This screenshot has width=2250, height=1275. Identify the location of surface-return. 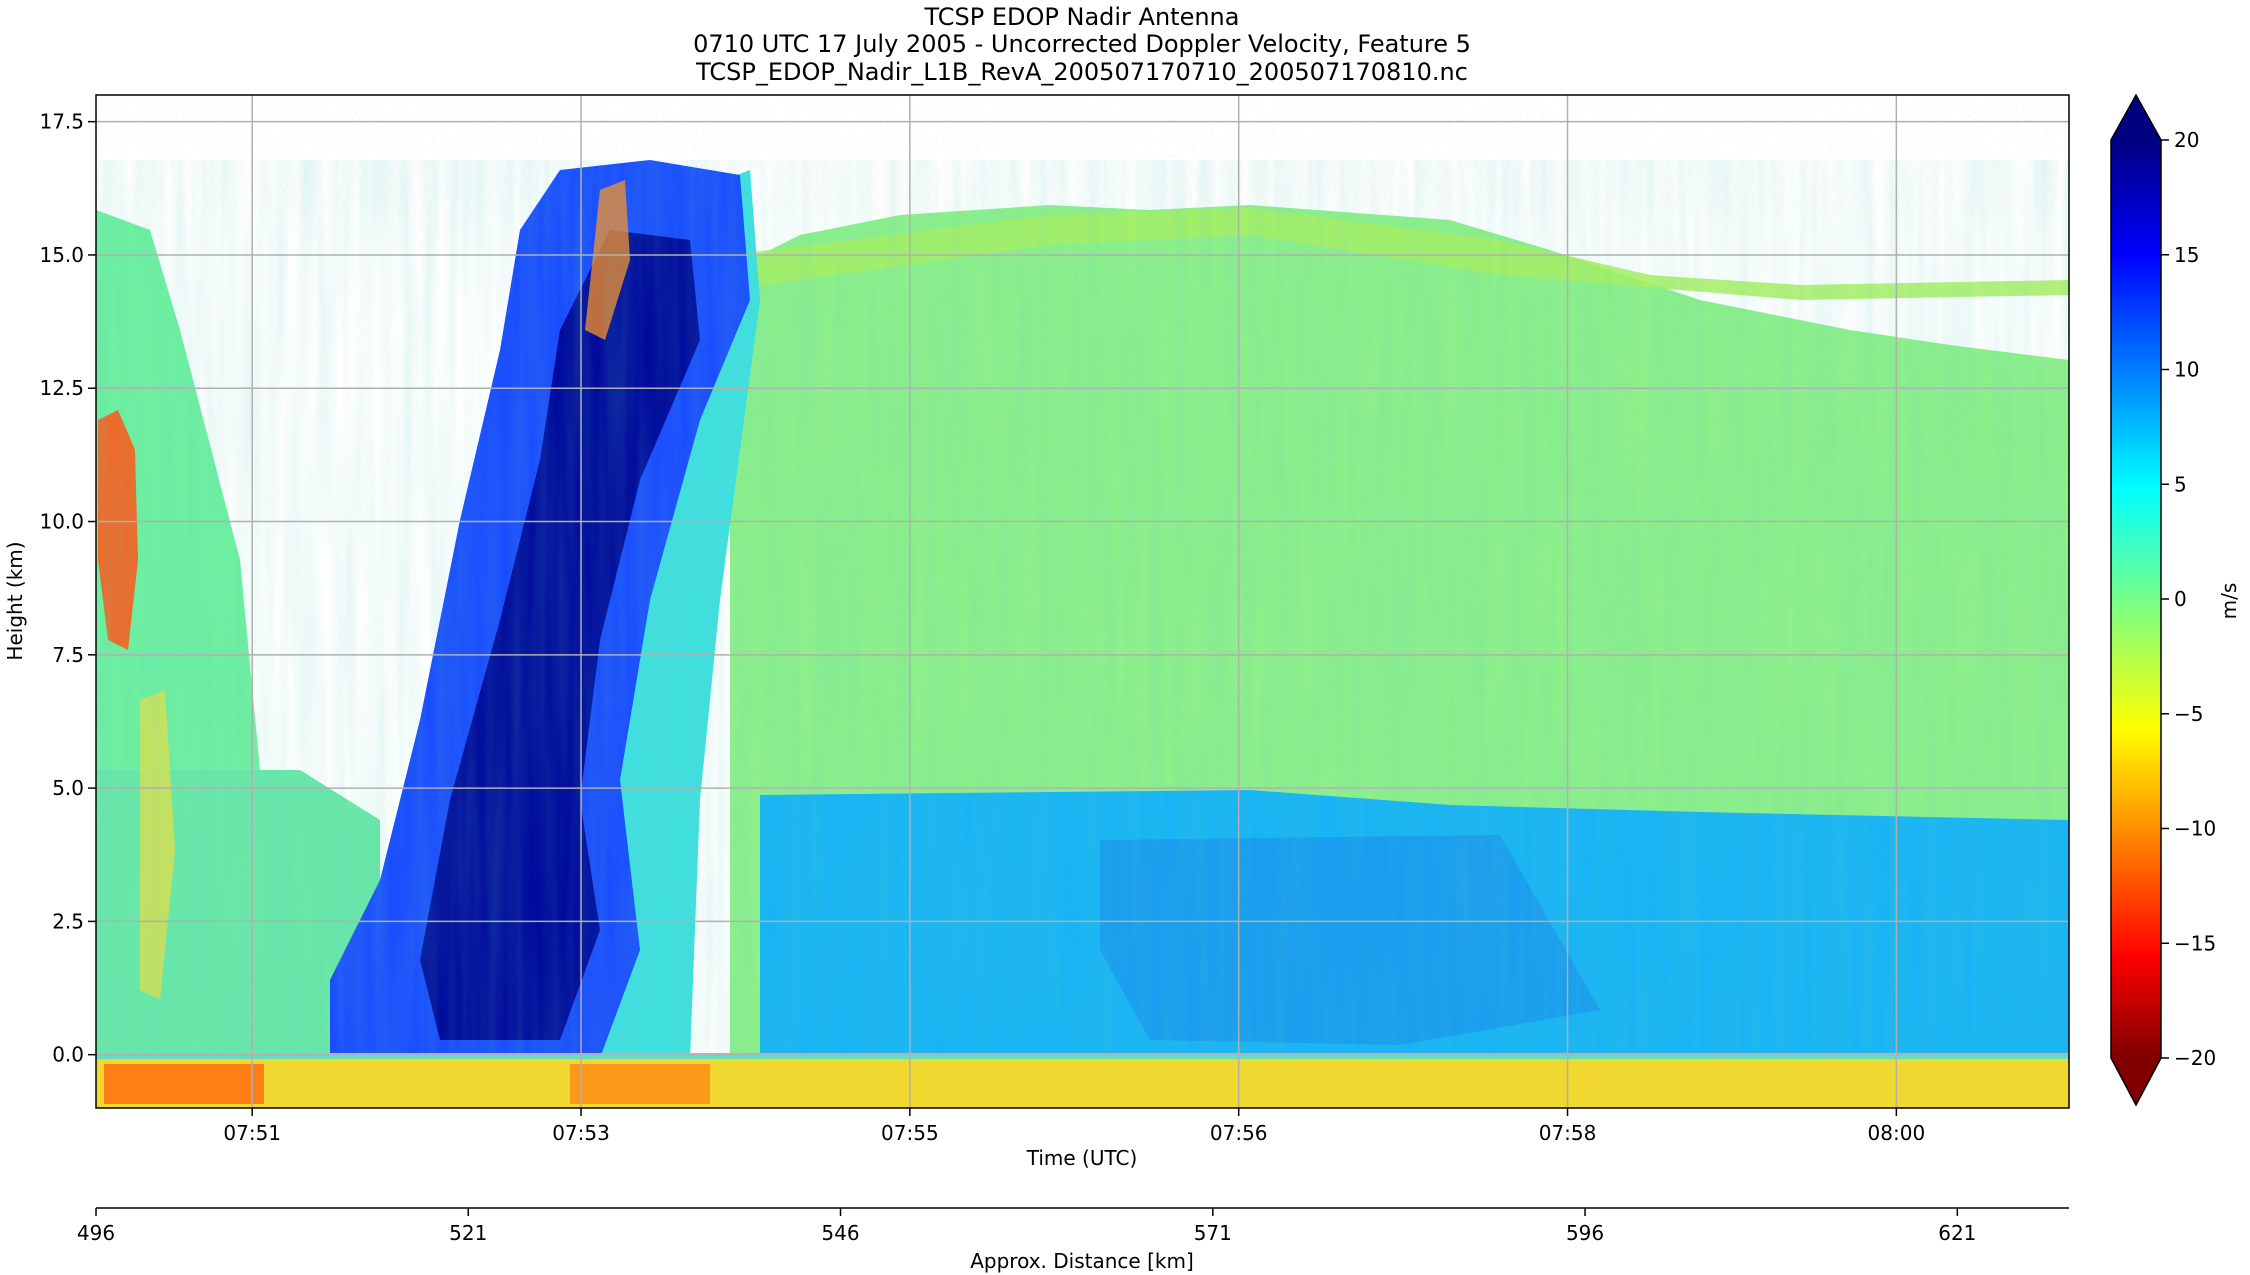
(1082, 1083).